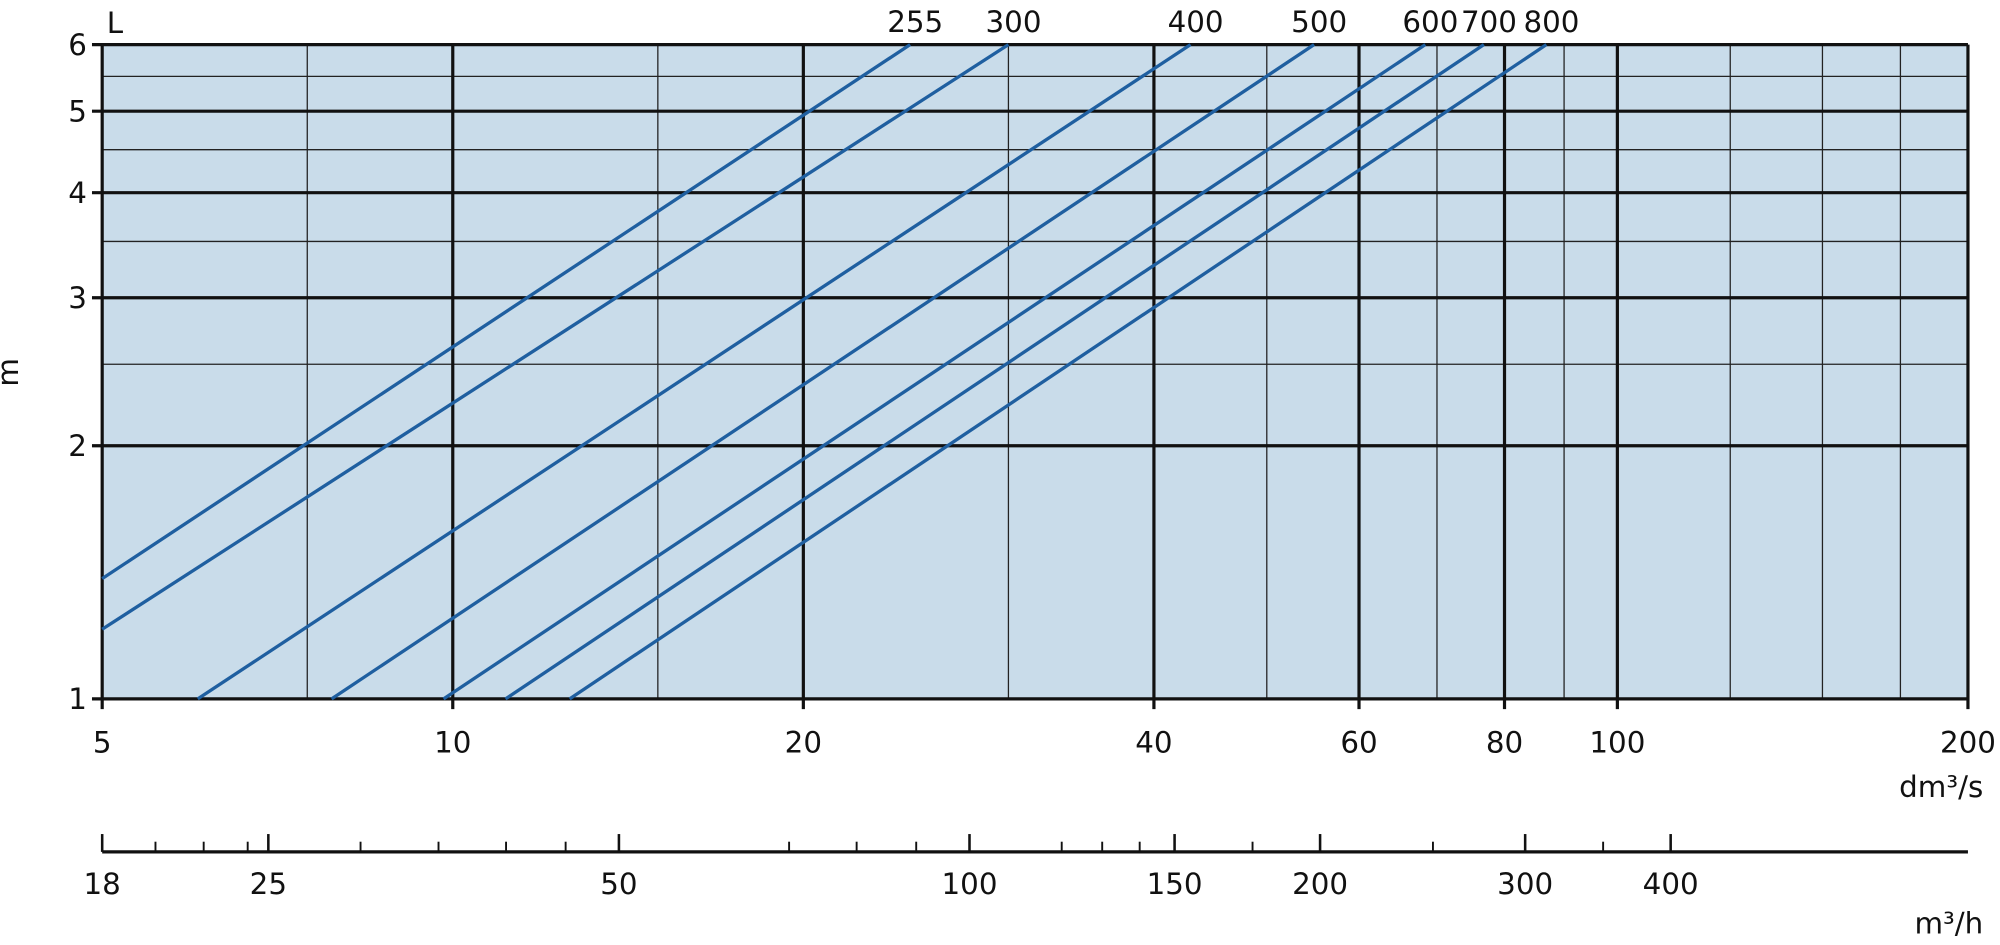  Describe the element at coordinates (1430, 22) in the screenshot. I see `series-label: 600` at that location.